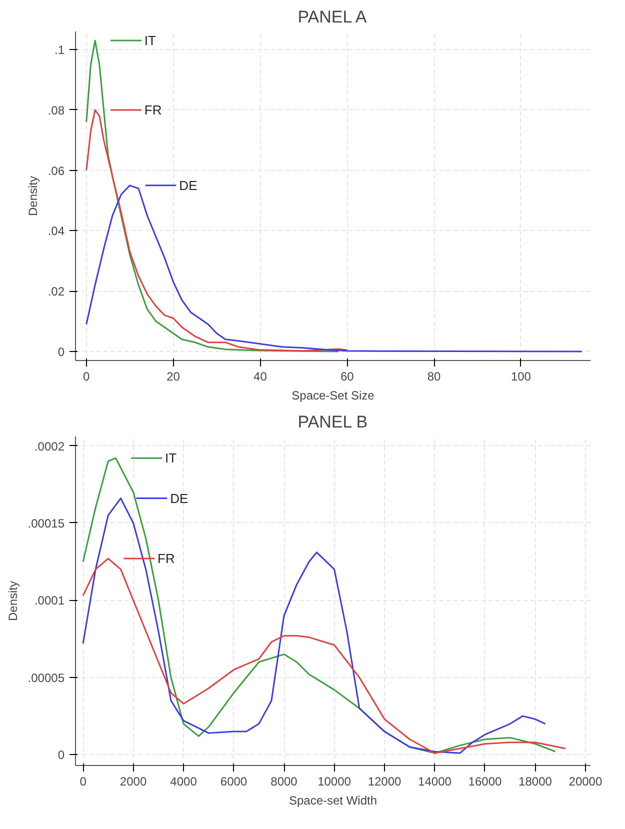 Image resolution: width=625 pixels, height=829 pixels. I want to click on x-tick-label: 20, so click(173, 377).